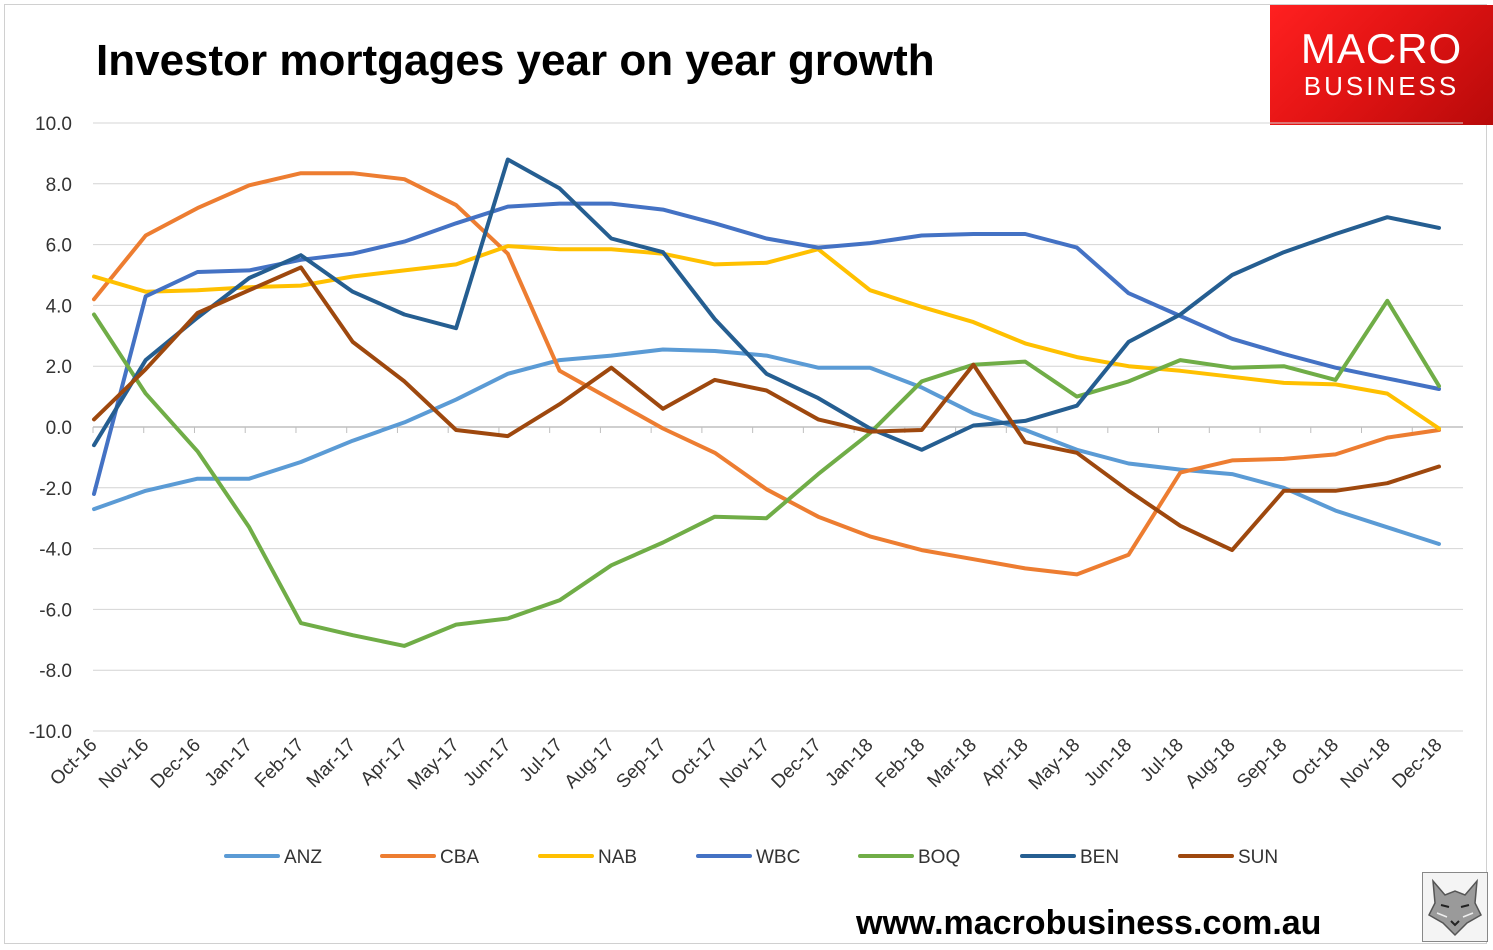 Image resolution: width=1493 pixels, height=950 pixels. I want to click on x-tick-label: Oct-18, so click(1315, 762).